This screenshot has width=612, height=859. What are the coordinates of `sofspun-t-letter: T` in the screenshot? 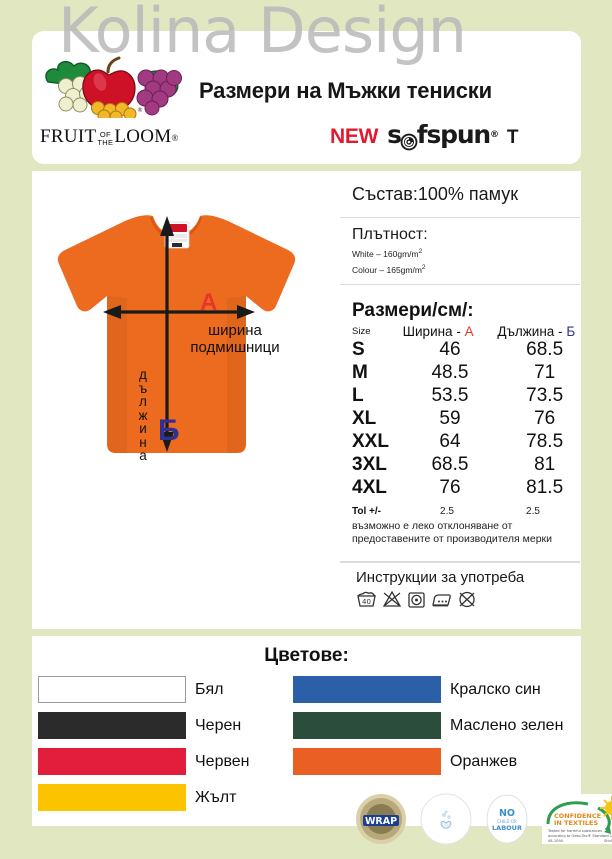 It's located at (512, 137).